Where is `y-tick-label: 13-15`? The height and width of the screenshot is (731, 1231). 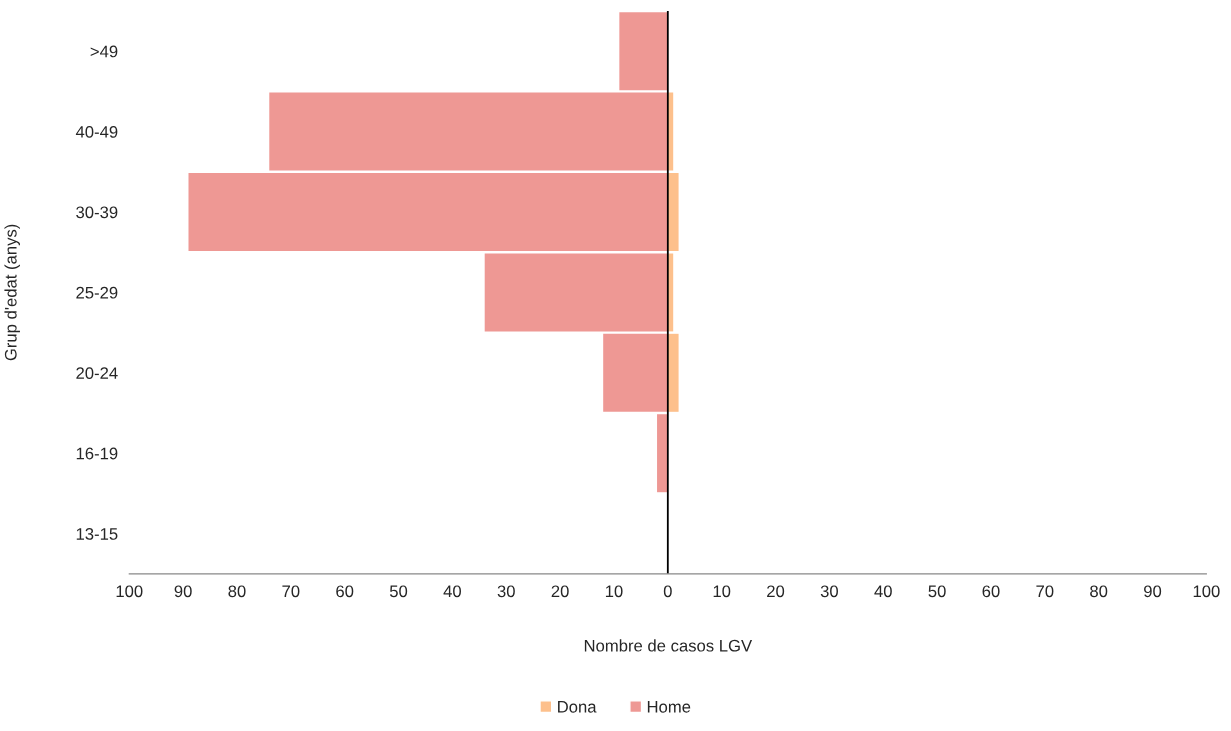
y-tick-label: 13-15 is located at coordinates (97, 534).